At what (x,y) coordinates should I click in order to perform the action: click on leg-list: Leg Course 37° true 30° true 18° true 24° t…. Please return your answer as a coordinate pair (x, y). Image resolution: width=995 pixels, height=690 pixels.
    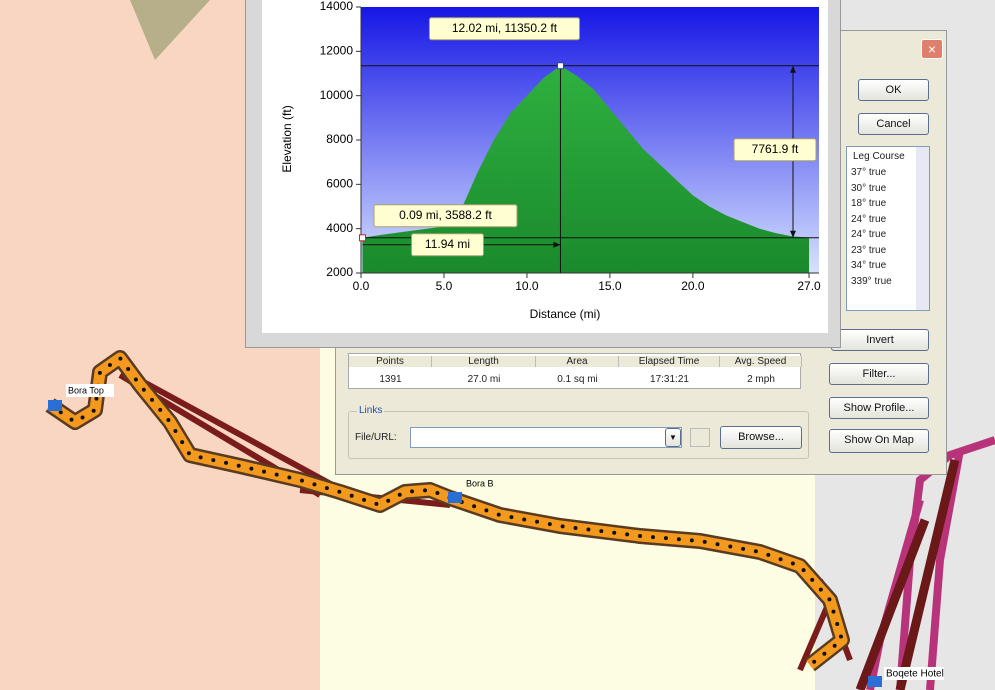
    Looking at the image, I should click on (888, 228).